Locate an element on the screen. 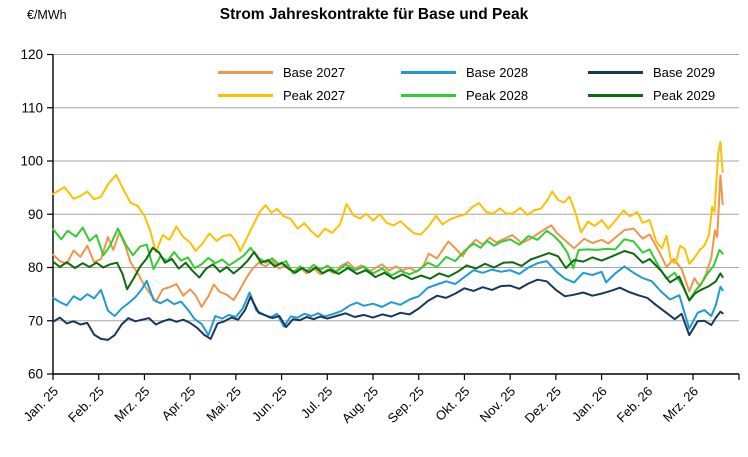  y-tick-label: 110 is located at coordinates (32, 107).